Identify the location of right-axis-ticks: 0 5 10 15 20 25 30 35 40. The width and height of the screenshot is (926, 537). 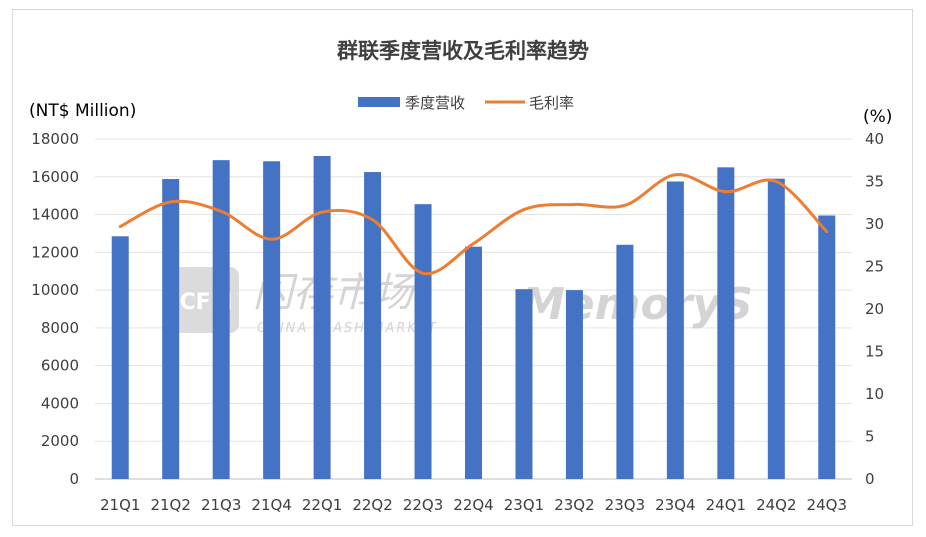
(874, 309).